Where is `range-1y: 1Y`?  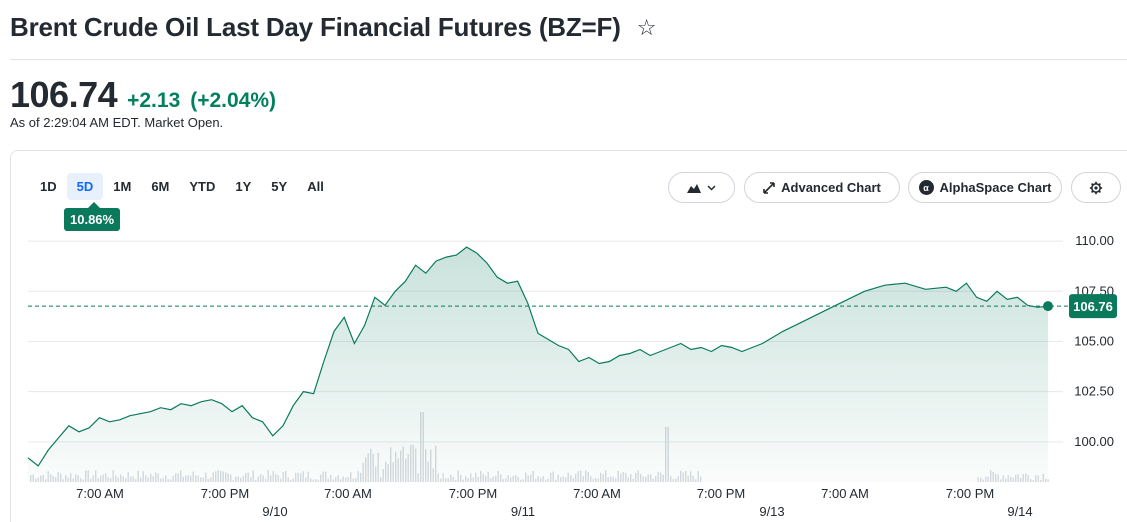
range-1y: 1Y is located at coordinates (243, 186).